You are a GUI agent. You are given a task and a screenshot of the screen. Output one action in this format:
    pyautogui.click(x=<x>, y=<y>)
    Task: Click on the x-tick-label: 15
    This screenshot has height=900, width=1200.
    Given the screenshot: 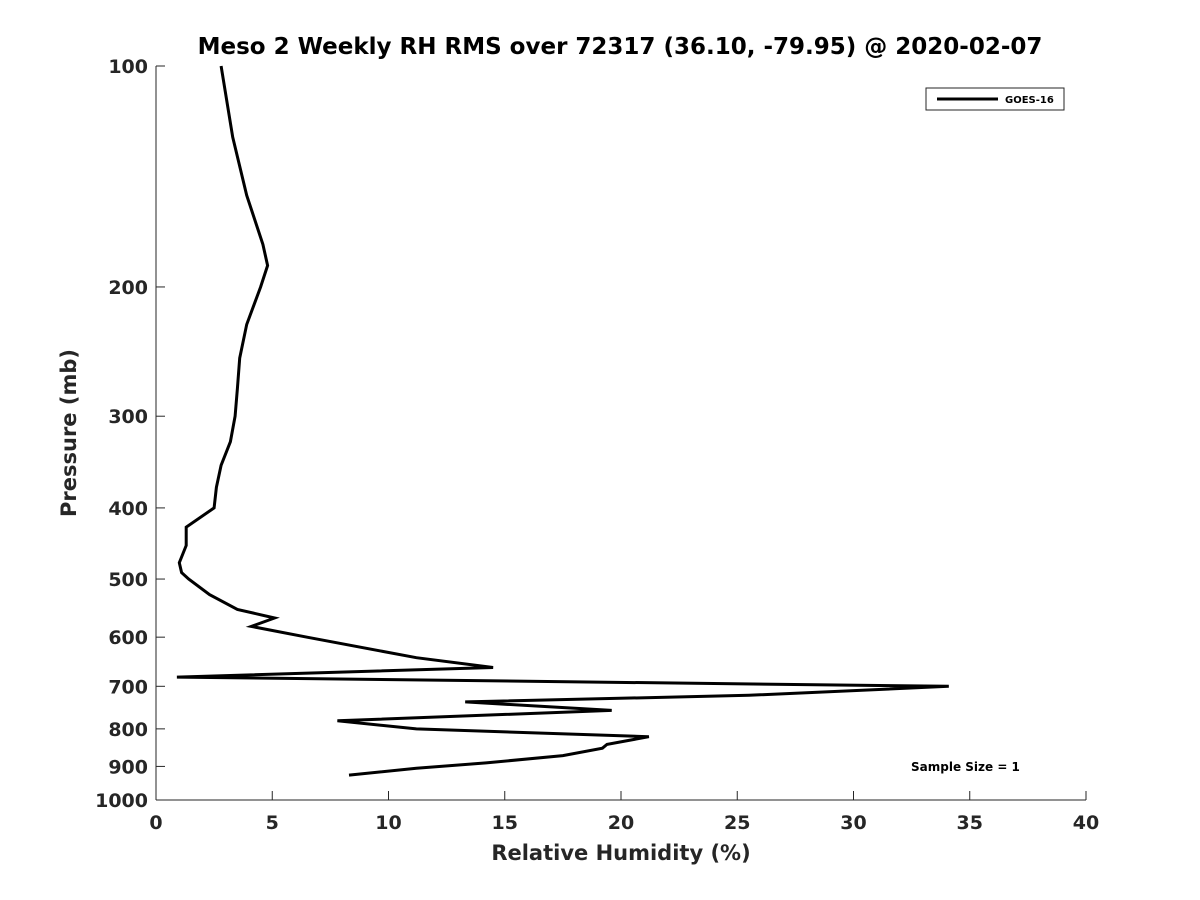 What is the action you would take?
    pyautogui.click(x=505, y=823)
    